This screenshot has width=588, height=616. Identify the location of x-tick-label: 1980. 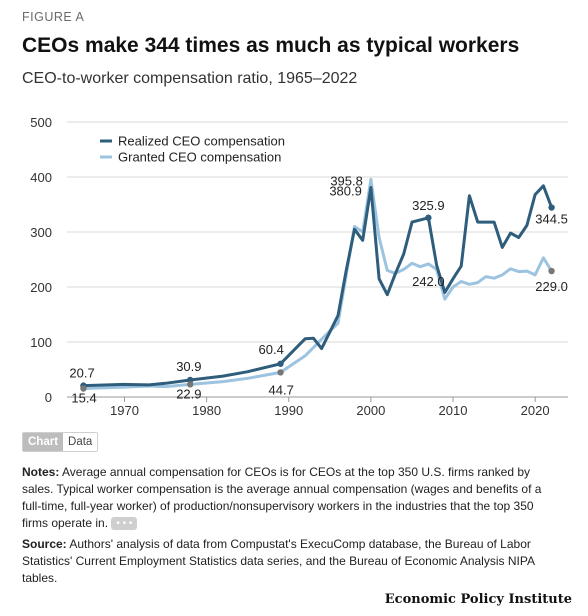
(206, 410).